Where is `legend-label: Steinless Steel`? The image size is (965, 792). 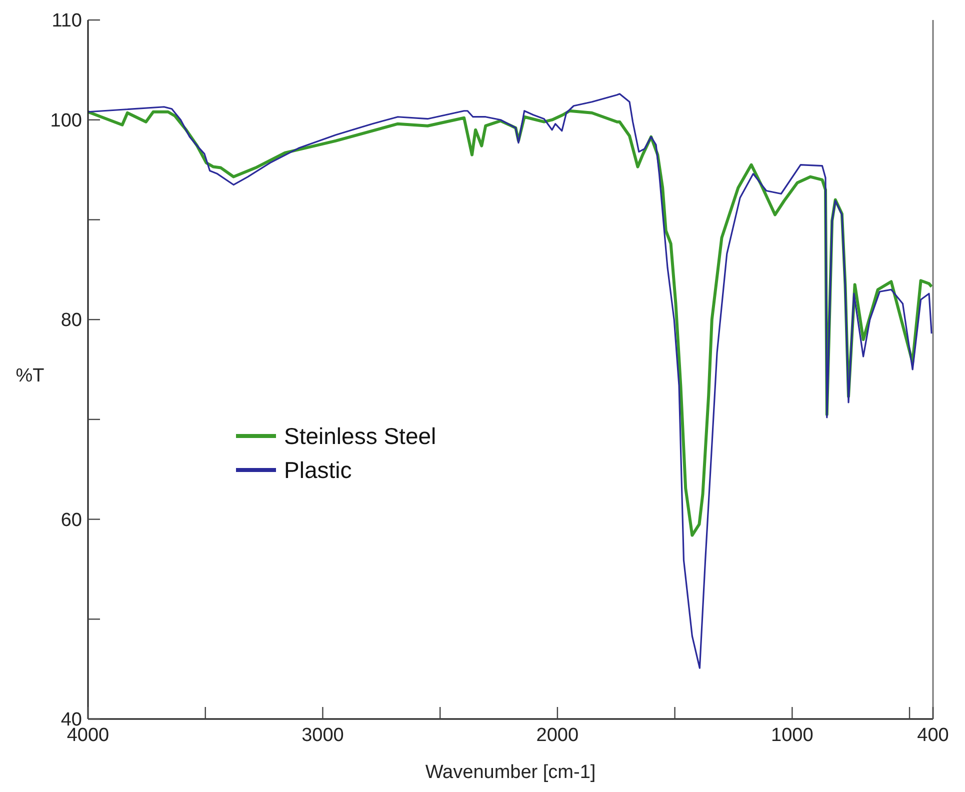
legend-label: Steinless Steel is located at coordinates (360, 436).